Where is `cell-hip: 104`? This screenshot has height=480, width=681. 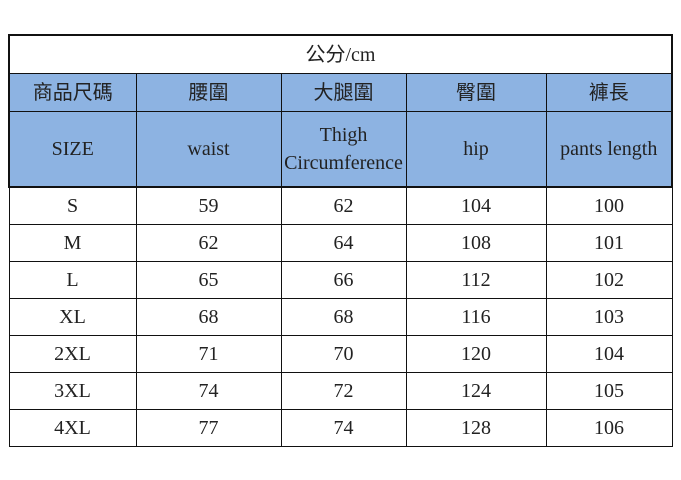
cell-hip: 104 is located at coordinates (476, 205).